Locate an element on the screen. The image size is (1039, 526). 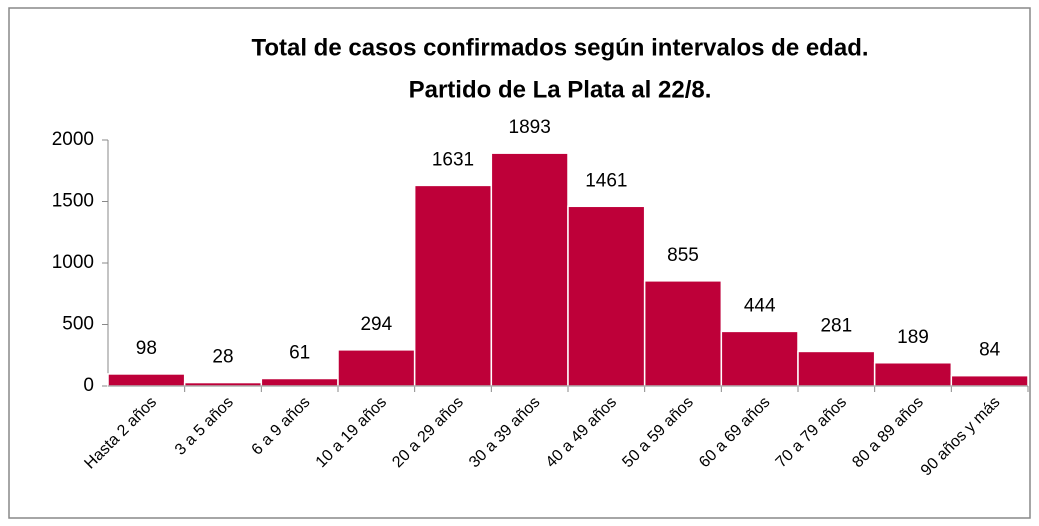
data-label: 98 is located at coordinates (146, 348).